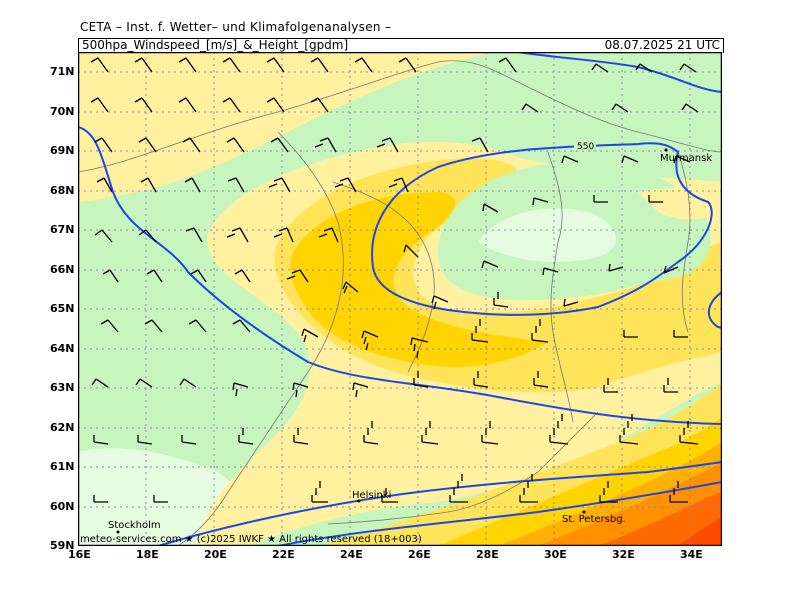  I want to click on lat-label-65n: 65N, so click(62, 308).